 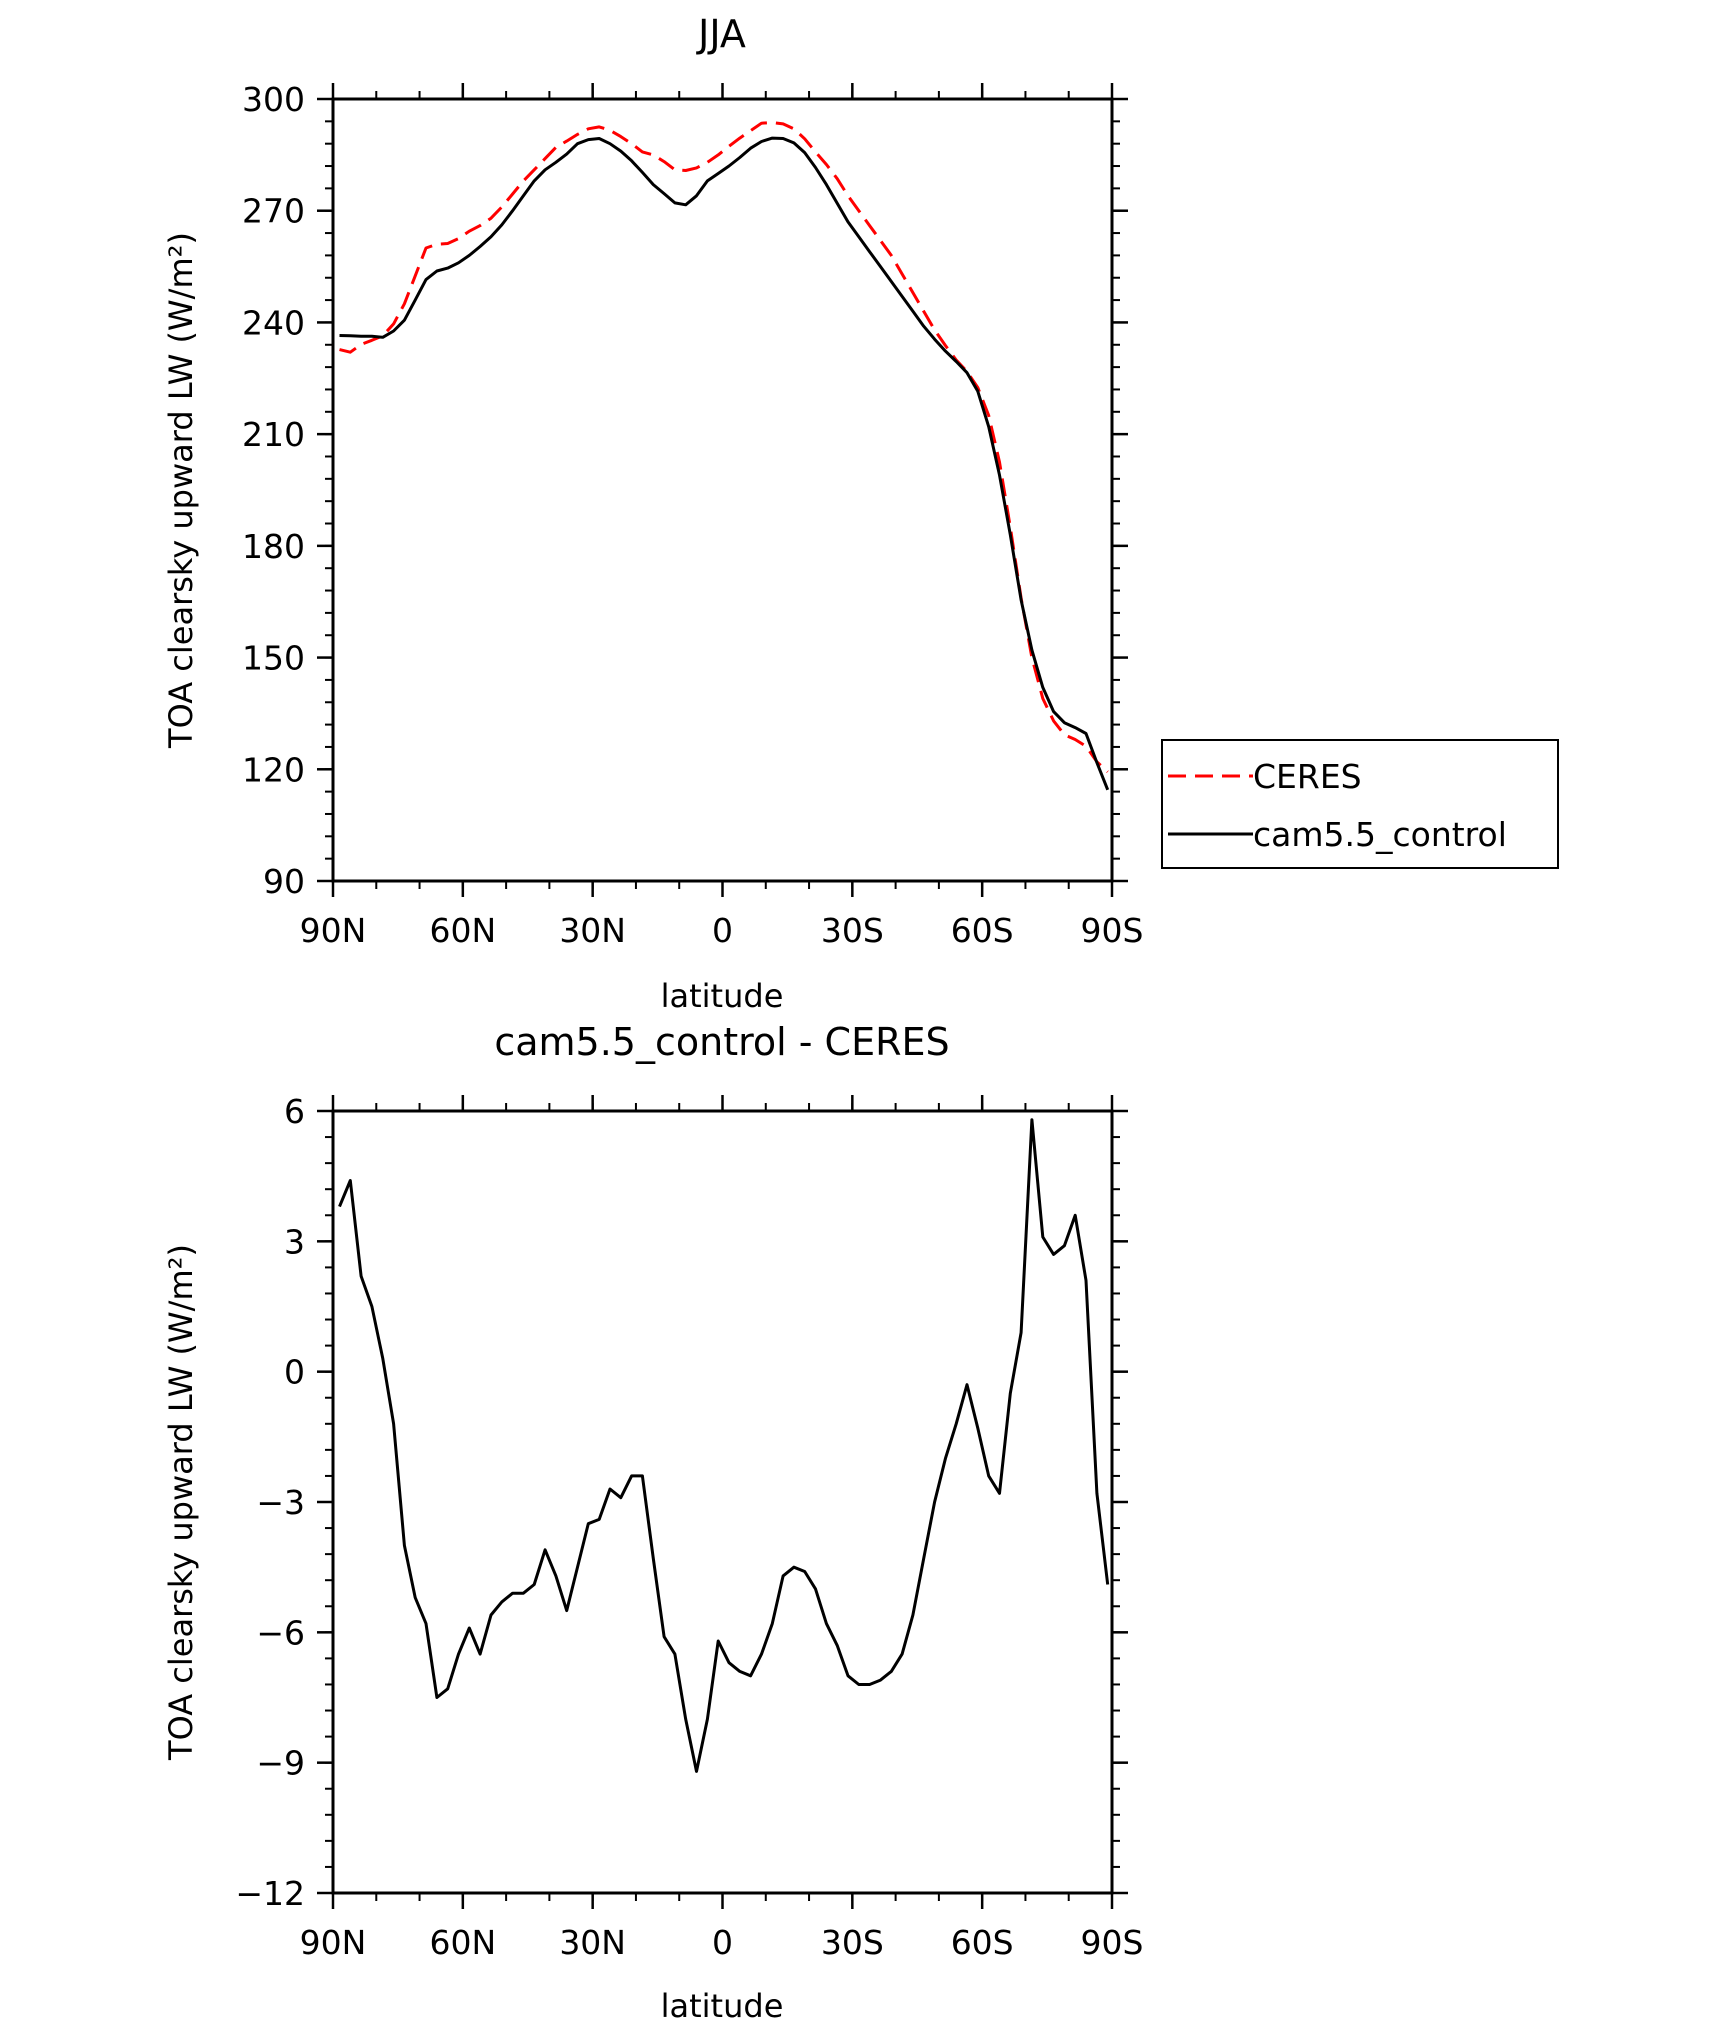 I want to click on y-tick-label: 150, so click(x=273, y=658).